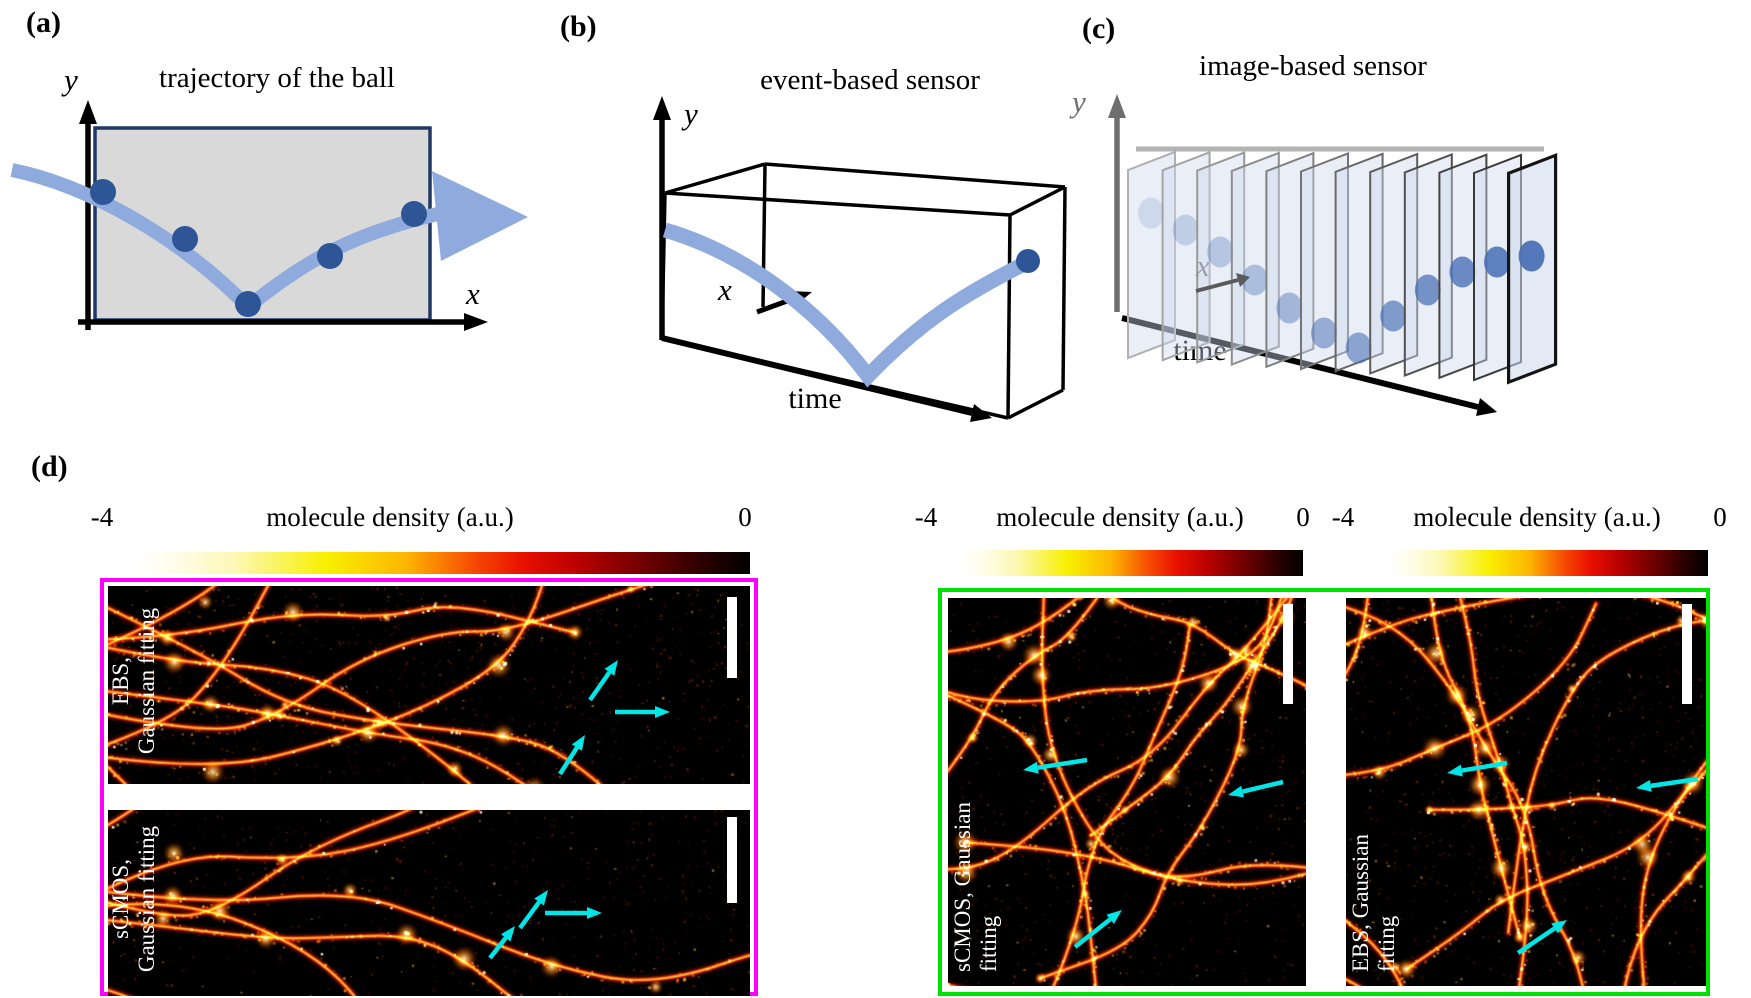 This screenshot has width=1751, height=998. What do you see at coordinates (777, 304) in the screenshot?
I see `b-x-axis` at bounding box center [777, 304].